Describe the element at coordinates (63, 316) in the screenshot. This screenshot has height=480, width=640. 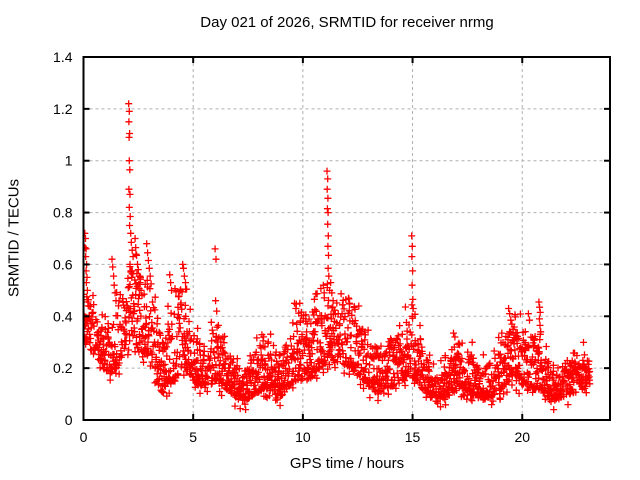
I see `y-tick-label: 0.4` at that location.